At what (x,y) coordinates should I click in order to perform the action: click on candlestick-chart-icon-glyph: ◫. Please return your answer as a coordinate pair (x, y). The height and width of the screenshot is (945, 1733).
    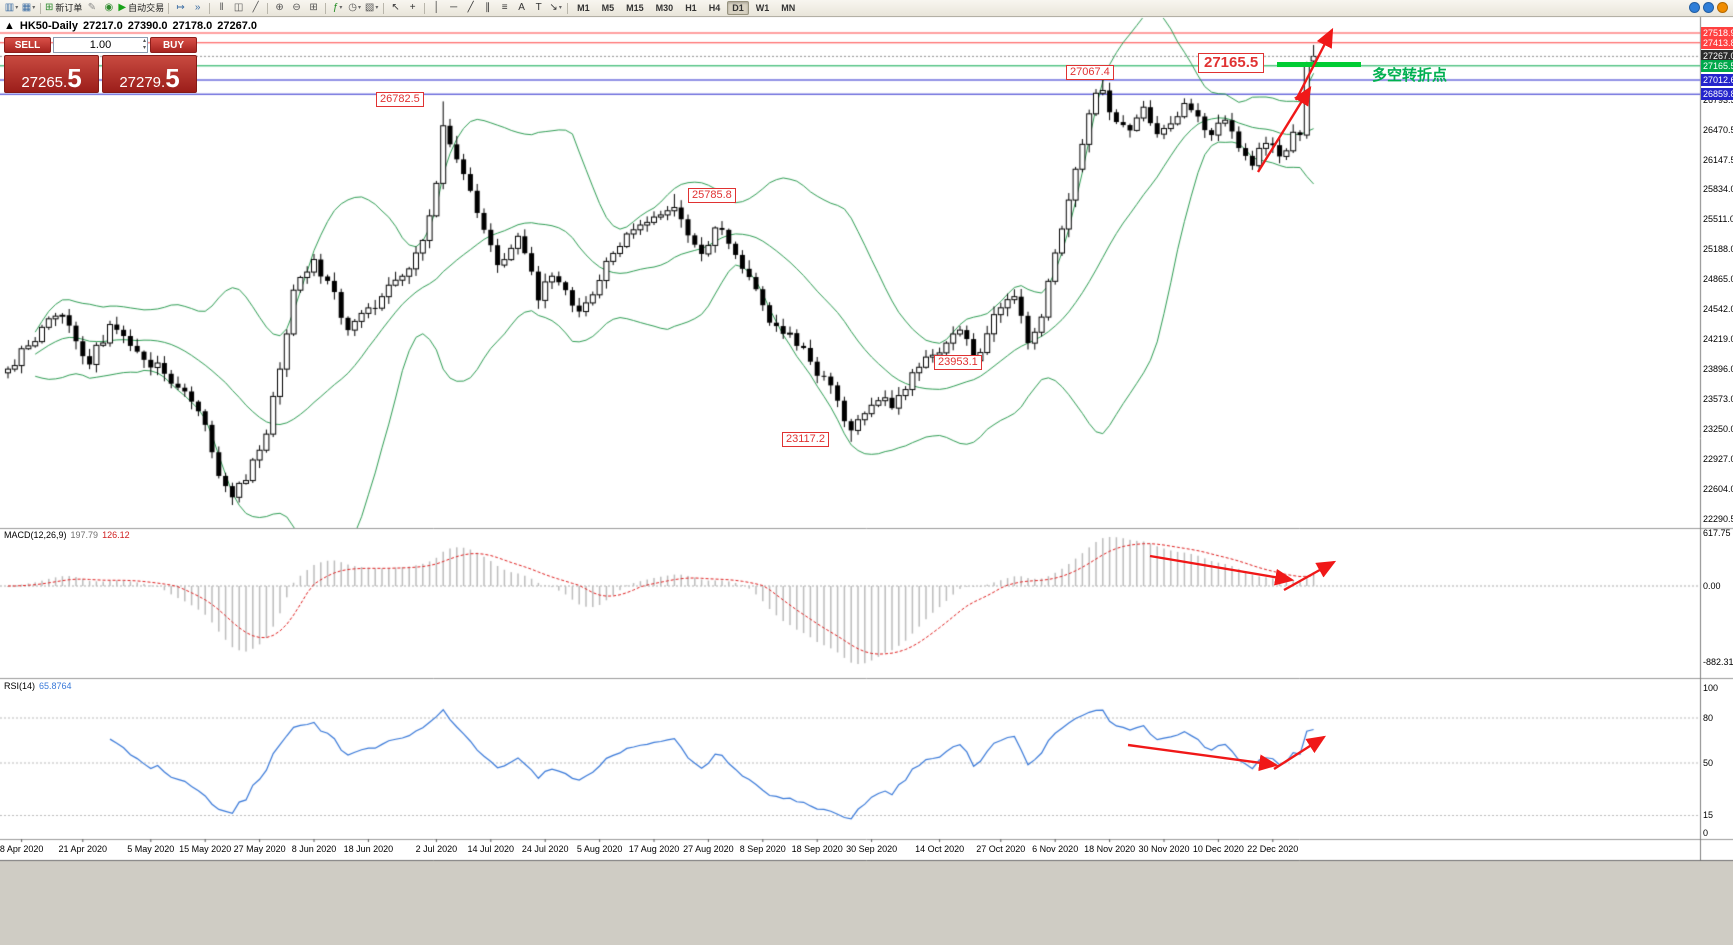
    Looking at the image, I should click on (238, 7).